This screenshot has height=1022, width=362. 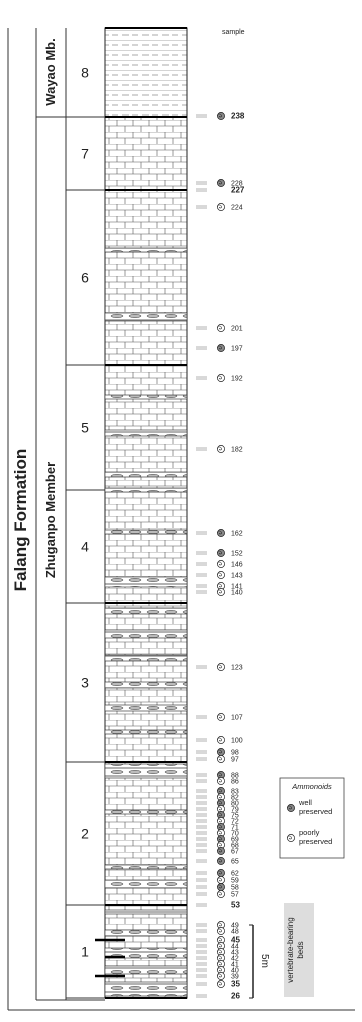 I want to click on sample-number: 26, so click(x=235, y=996).